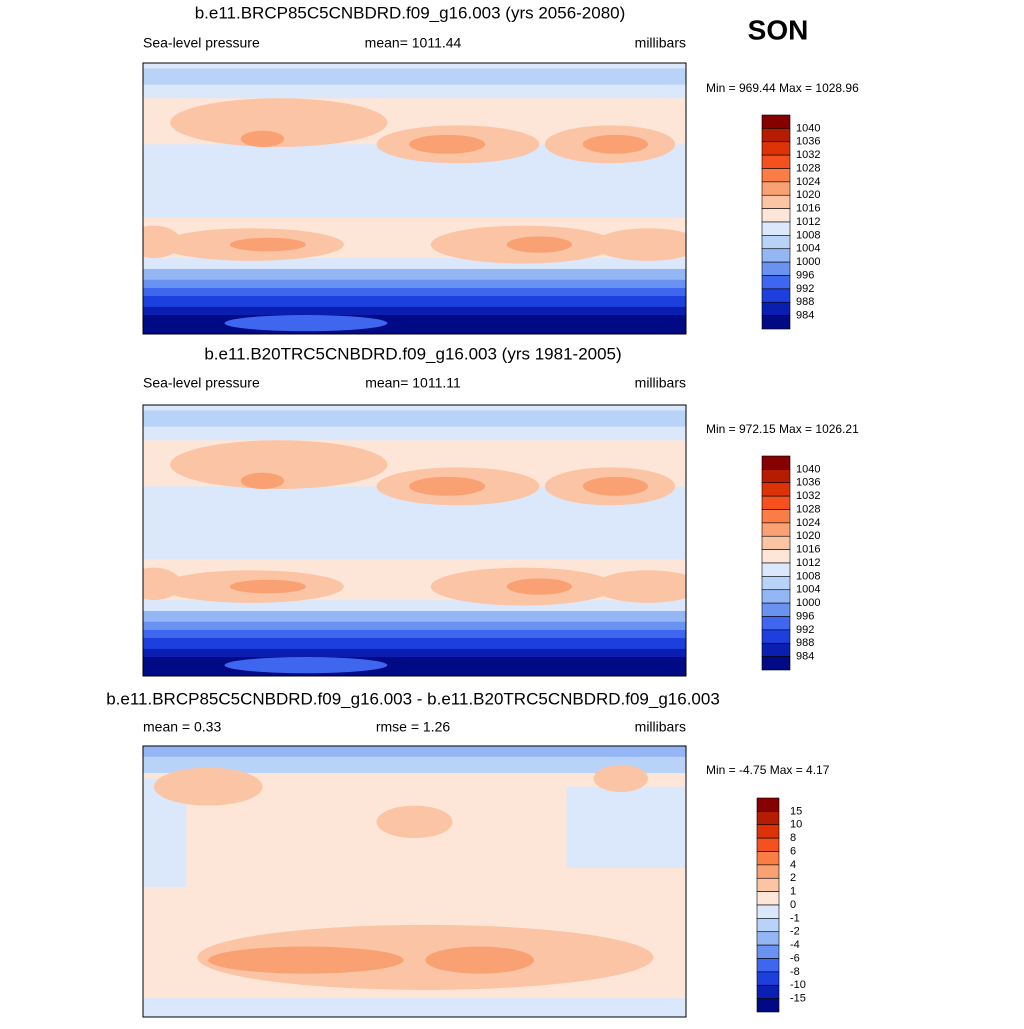 This screenshot has height=1029, width=1024. Describe the element at coordinates (808, 496) in the screenshot. I see `colorbar-label: 1032` at that location.